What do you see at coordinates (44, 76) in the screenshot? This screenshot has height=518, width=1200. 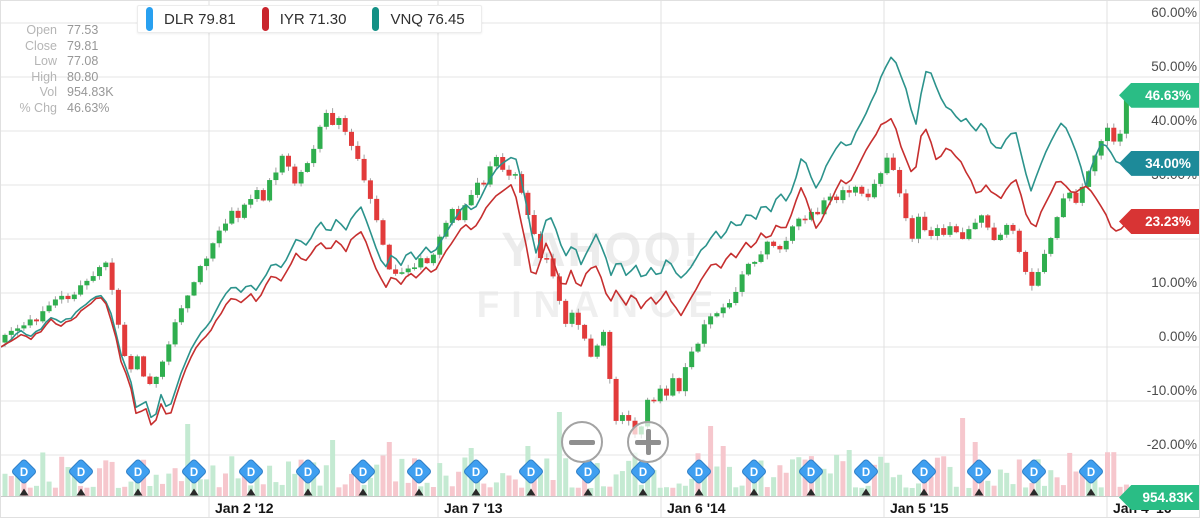 I see `ohlc-label: High` at bounding box center [44, 76].